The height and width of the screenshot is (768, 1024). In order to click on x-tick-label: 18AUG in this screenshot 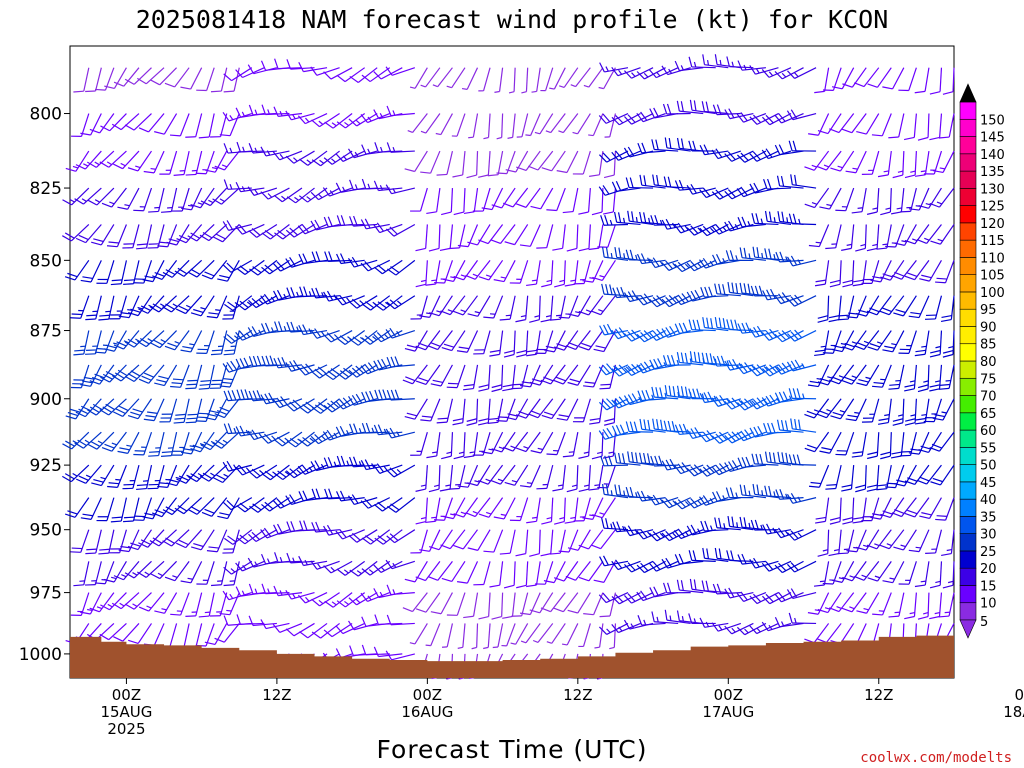, I will do `click(1013, 712)`.